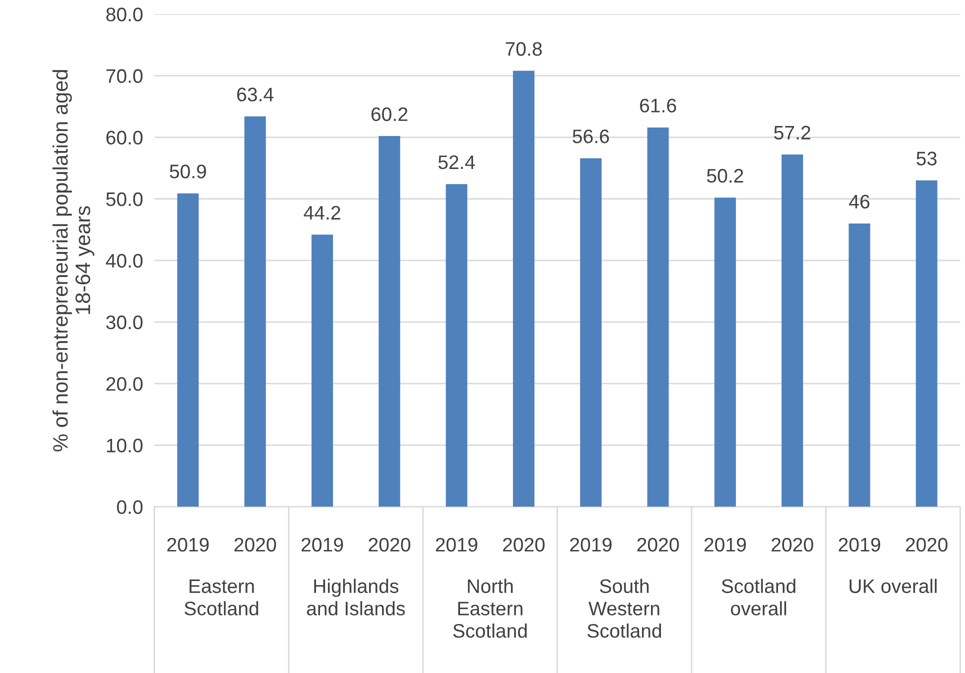  I want to click on y-tick-label: 70.0, so click(124, 76).